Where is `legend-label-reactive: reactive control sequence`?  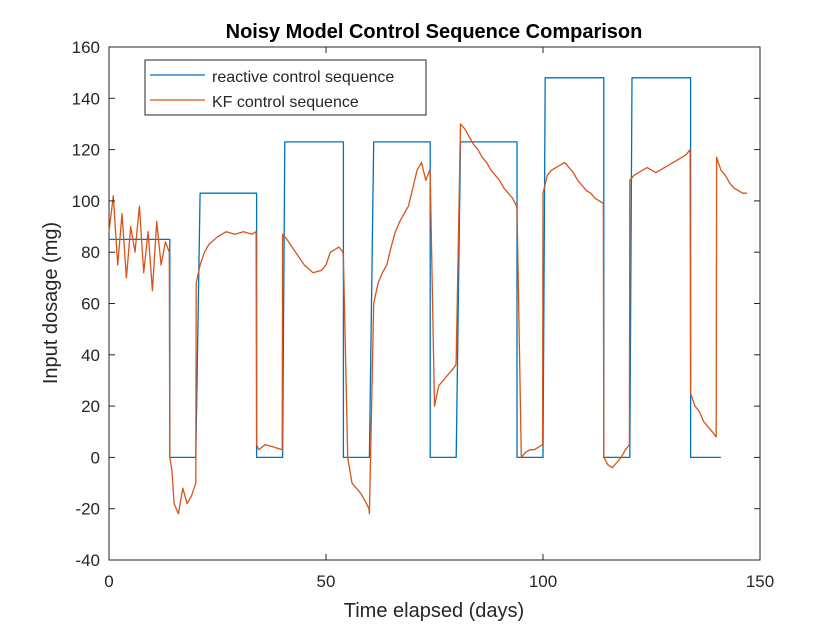
legend-label-reactive: reactive control sequence is located at coordinates (303, 77).